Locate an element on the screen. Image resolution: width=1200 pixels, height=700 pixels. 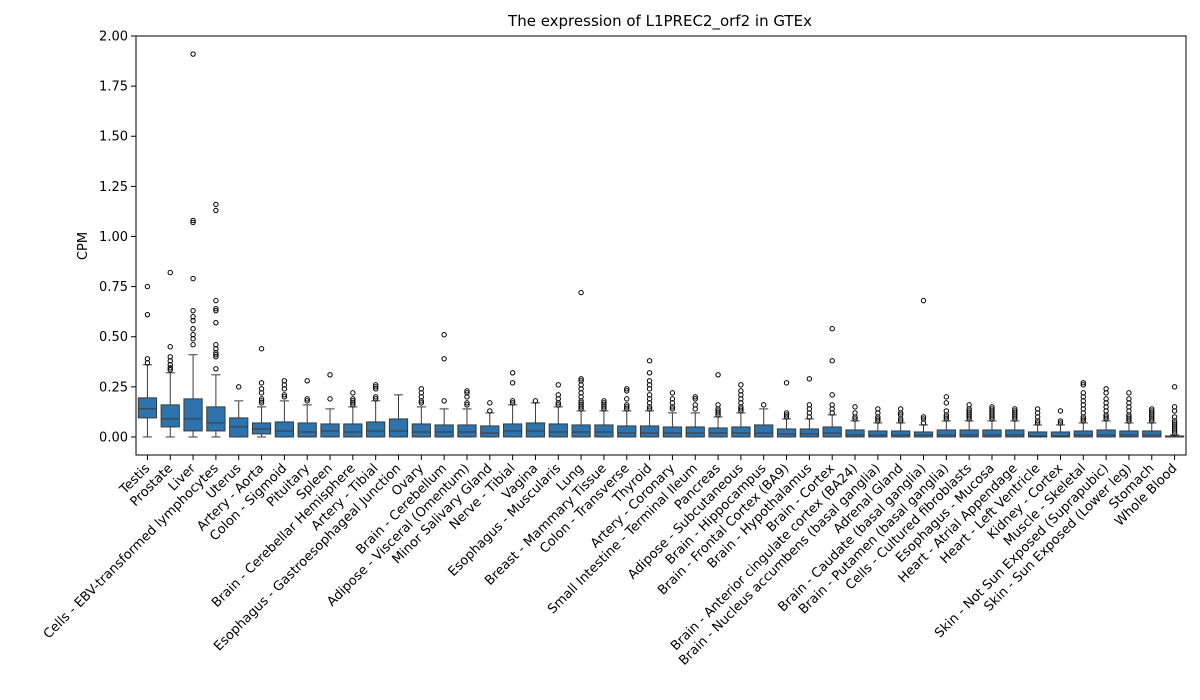
y-tick-label: 1.25 is located at coordinates (113, 187).